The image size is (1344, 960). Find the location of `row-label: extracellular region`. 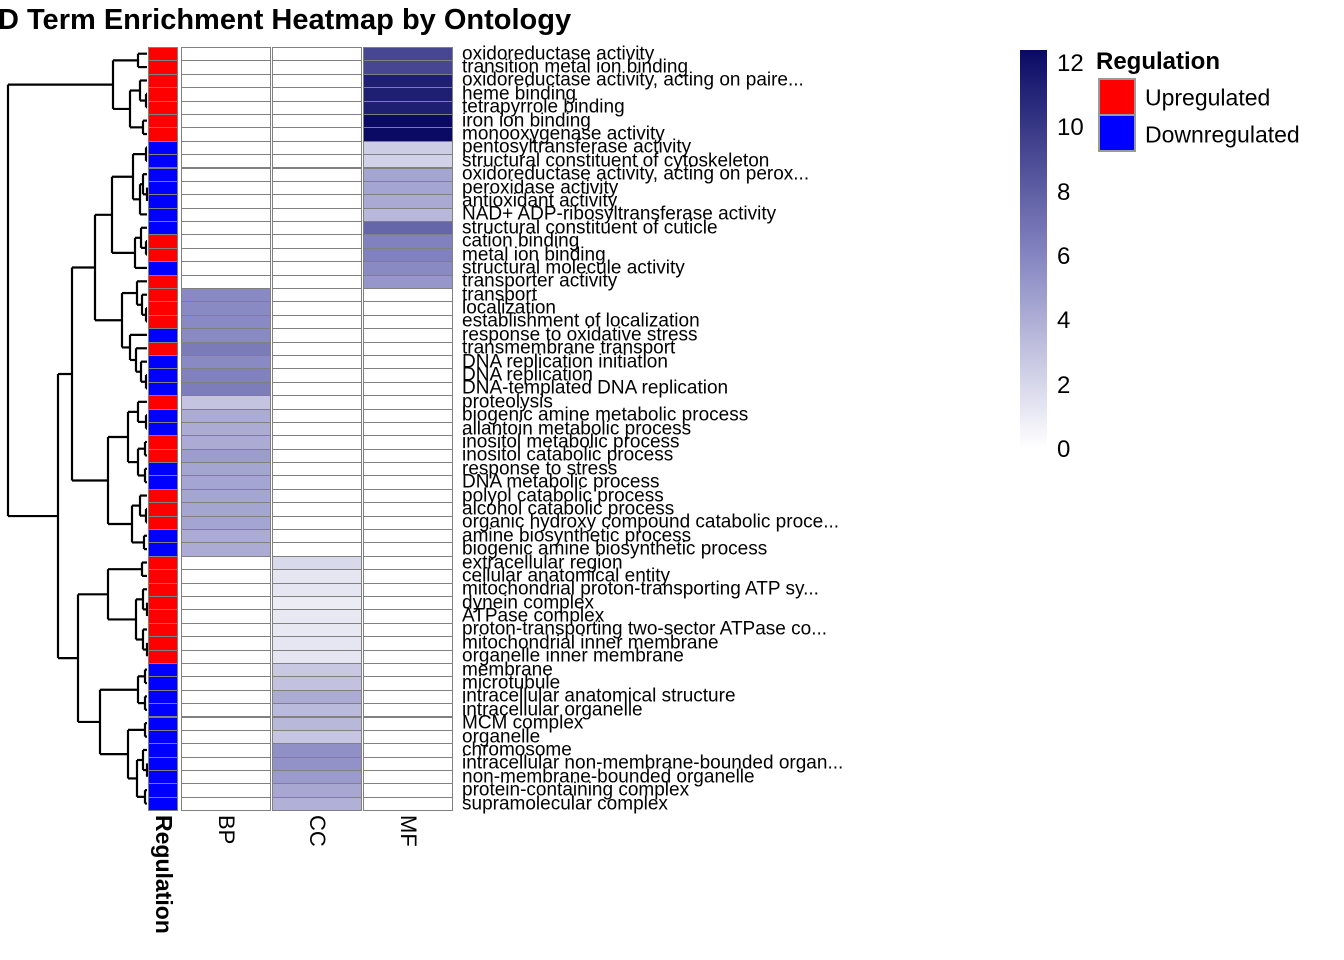

row-label: extracellular region is located at coordinates (542, 562).